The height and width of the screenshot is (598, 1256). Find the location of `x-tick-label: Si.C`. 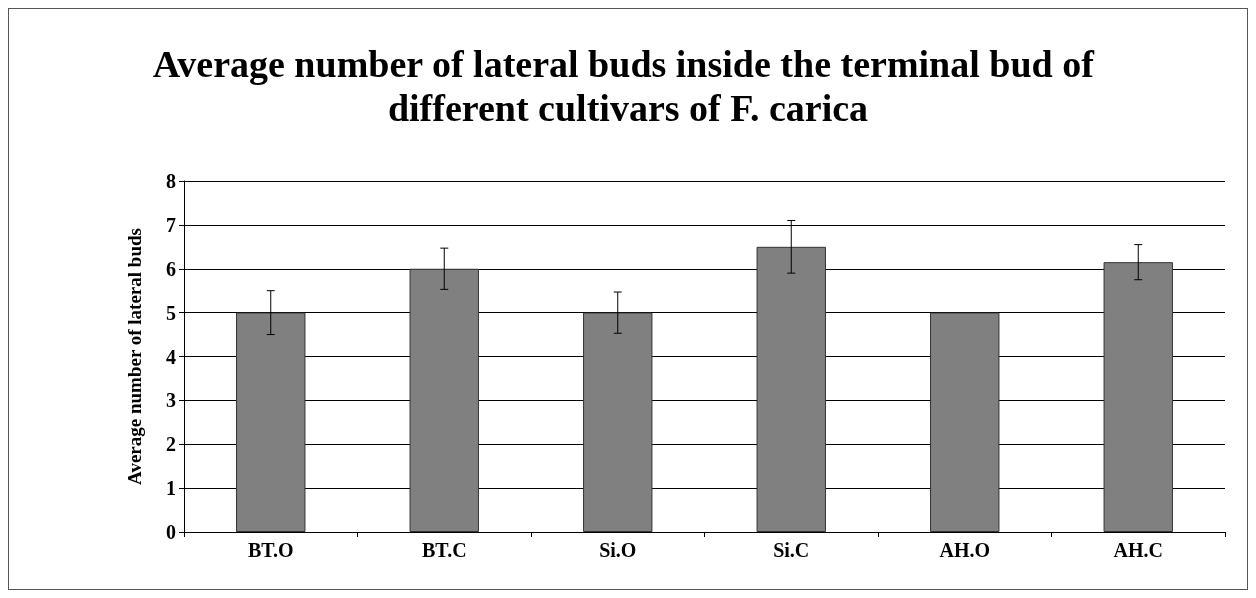

x-tick-label: Si.C is located at coordinates (791, 550).